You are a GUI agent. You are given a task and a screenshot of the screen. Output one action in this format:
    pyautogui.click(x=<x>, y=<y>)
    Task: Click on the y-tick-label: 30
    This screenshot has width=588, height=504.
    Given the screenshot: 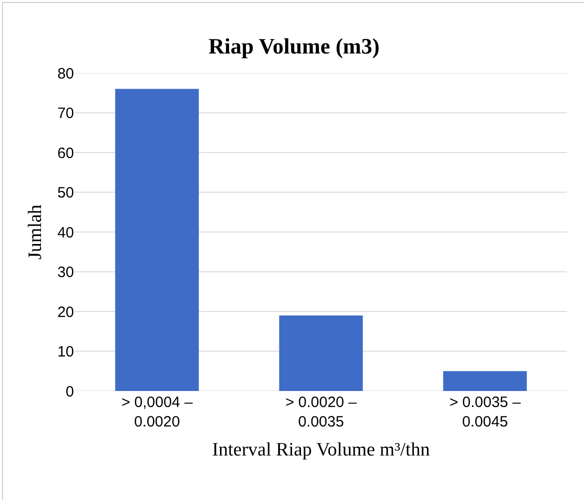 What is the action you would take?
    pyautogui.click(x=65, y=272)
    